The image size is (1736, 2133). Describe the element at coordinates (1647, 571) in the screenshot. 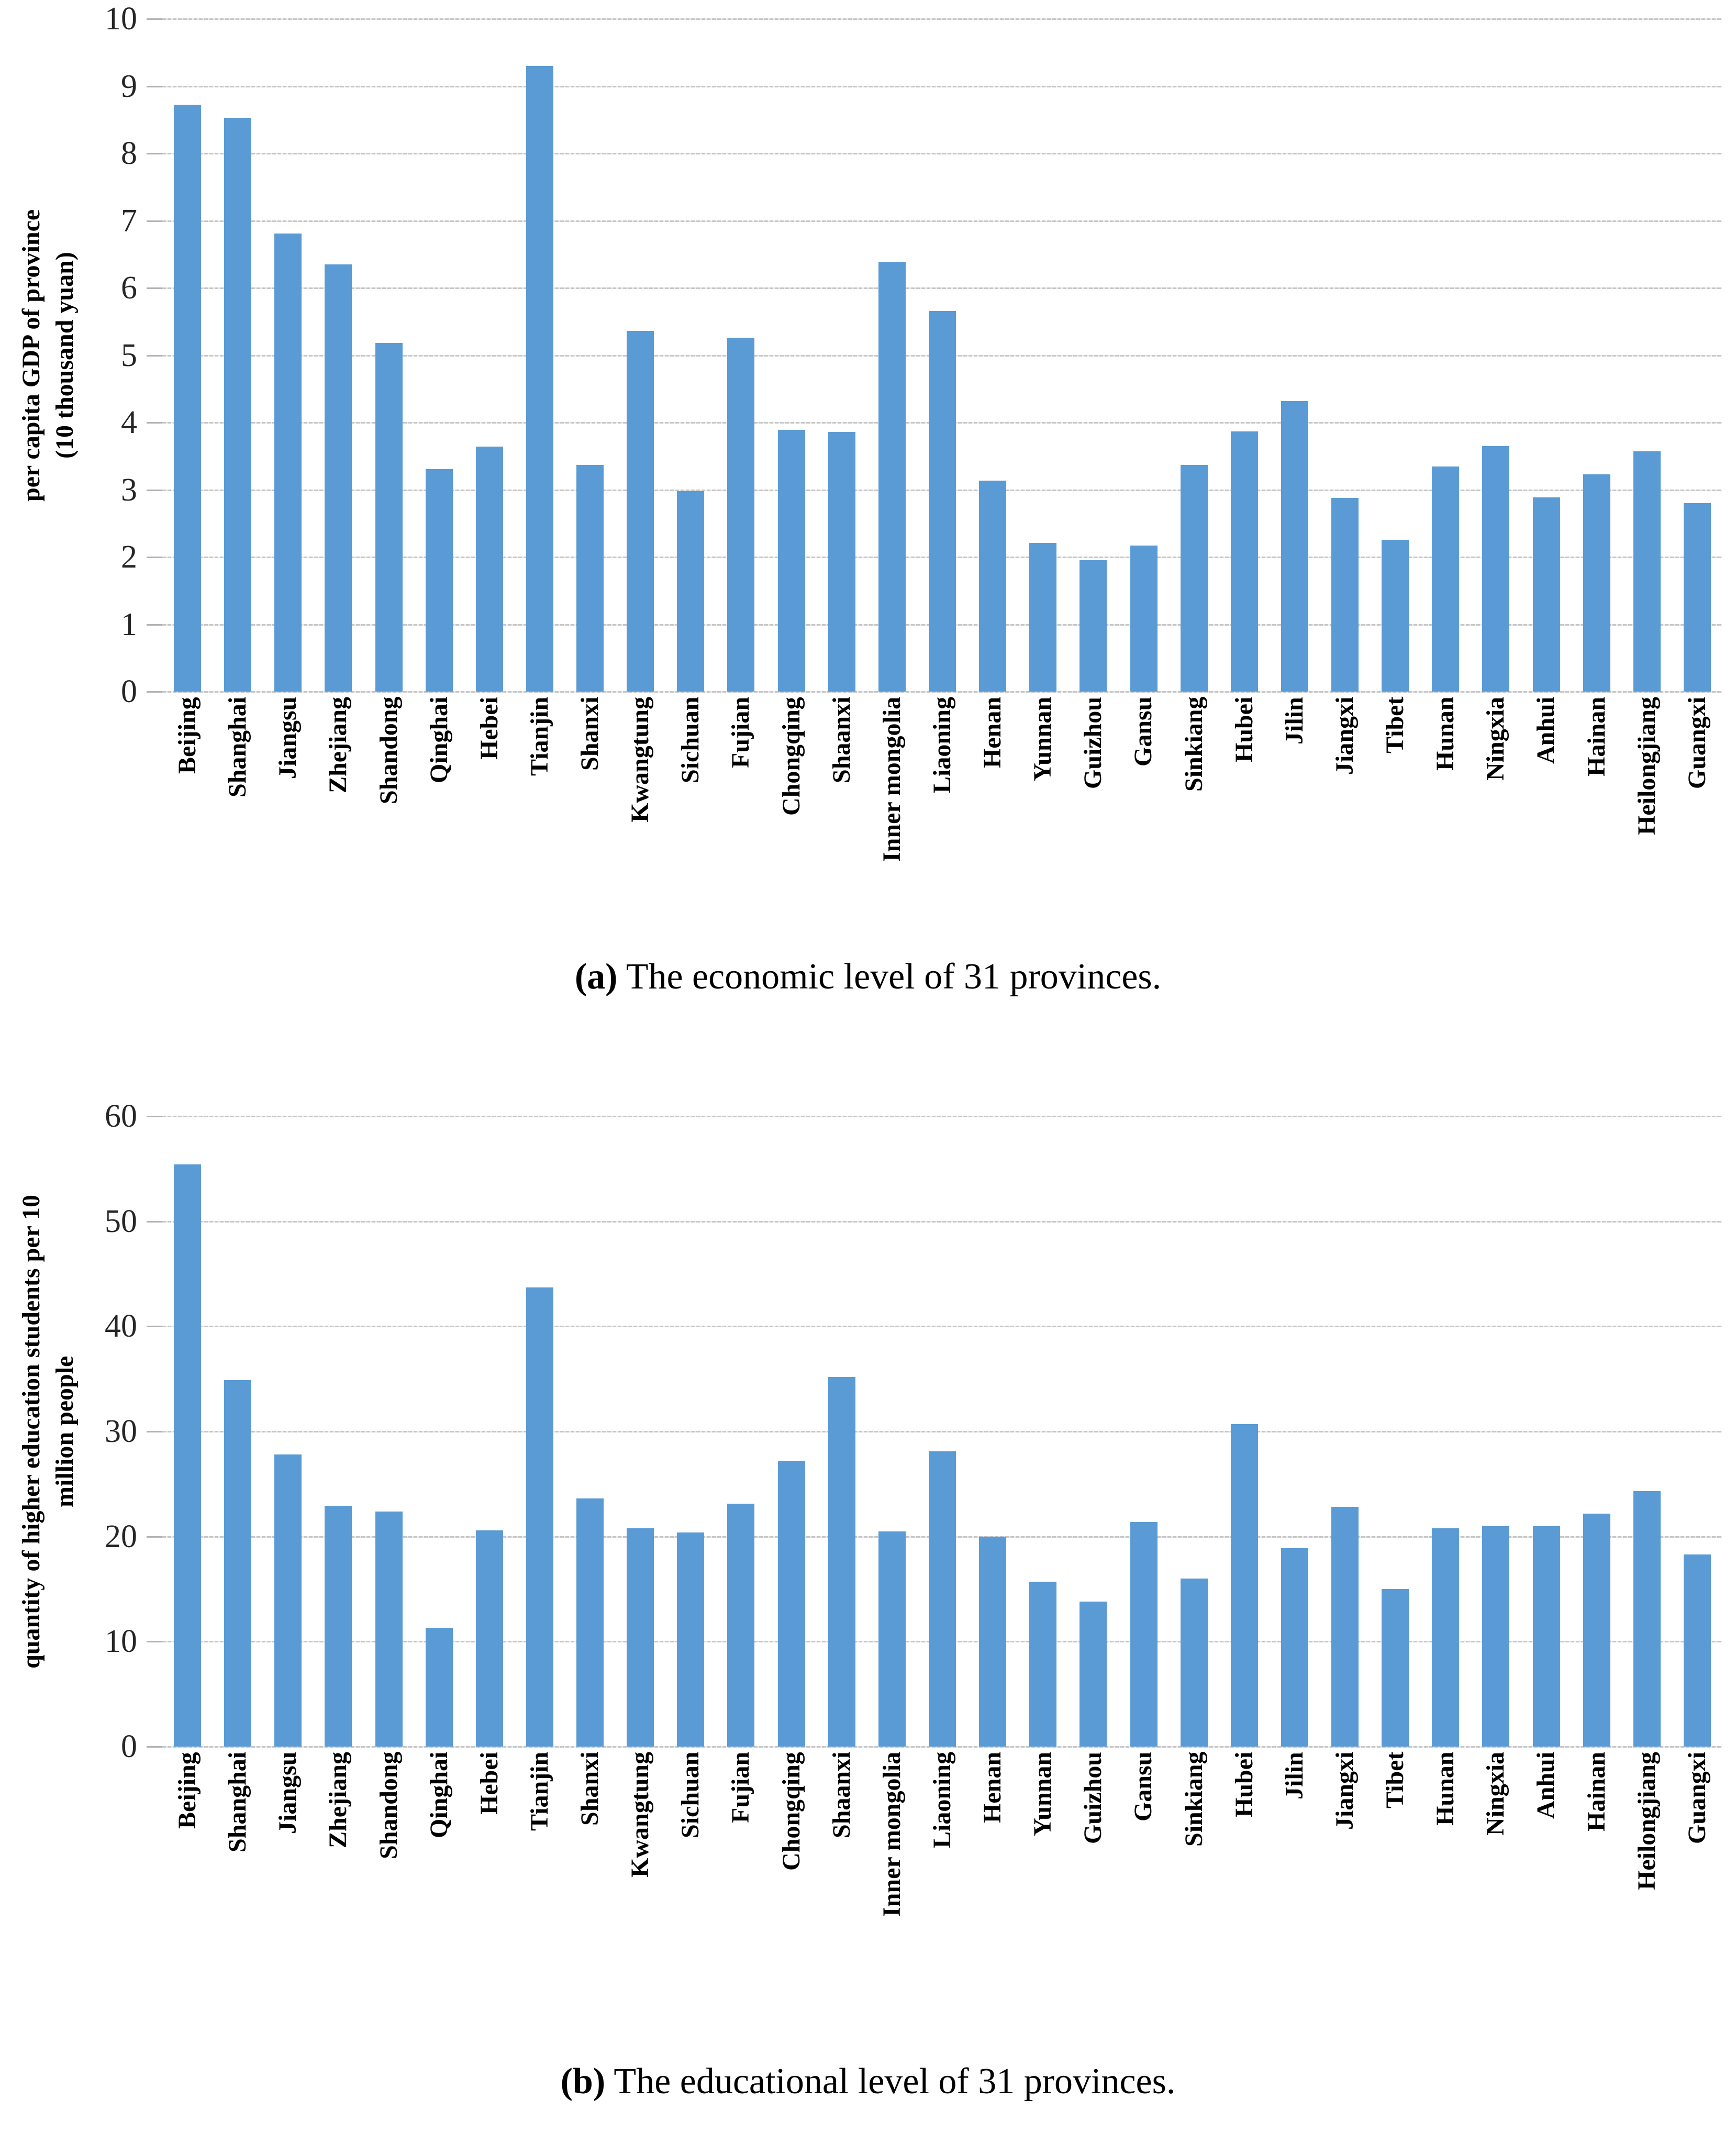

I see `bar-heilongjiang` at that location.